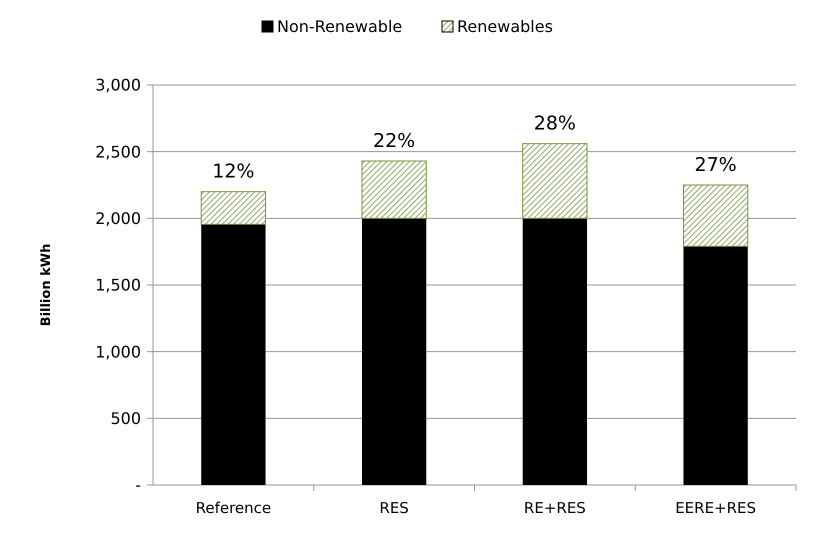 This screenshot has height=537, width=814. Describe the element at coordinates (715, 165) in the screenshot. I see `annotation: 27%` at that location.